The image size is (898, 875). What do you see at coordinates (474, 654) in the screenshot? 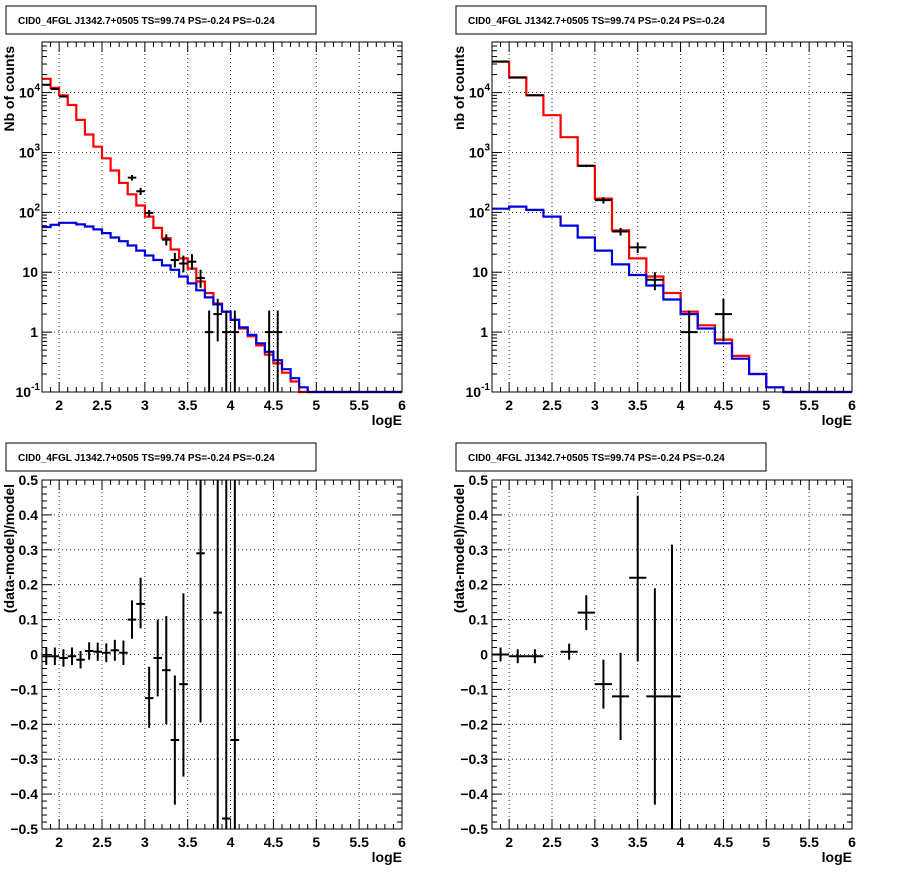
I see `y-tick-labels: −0.5 −0.4 −0.3 −0.2 −0.1 0 0.1 0.2 0.3 0.4 0.5` at bounding box center [474, 654].